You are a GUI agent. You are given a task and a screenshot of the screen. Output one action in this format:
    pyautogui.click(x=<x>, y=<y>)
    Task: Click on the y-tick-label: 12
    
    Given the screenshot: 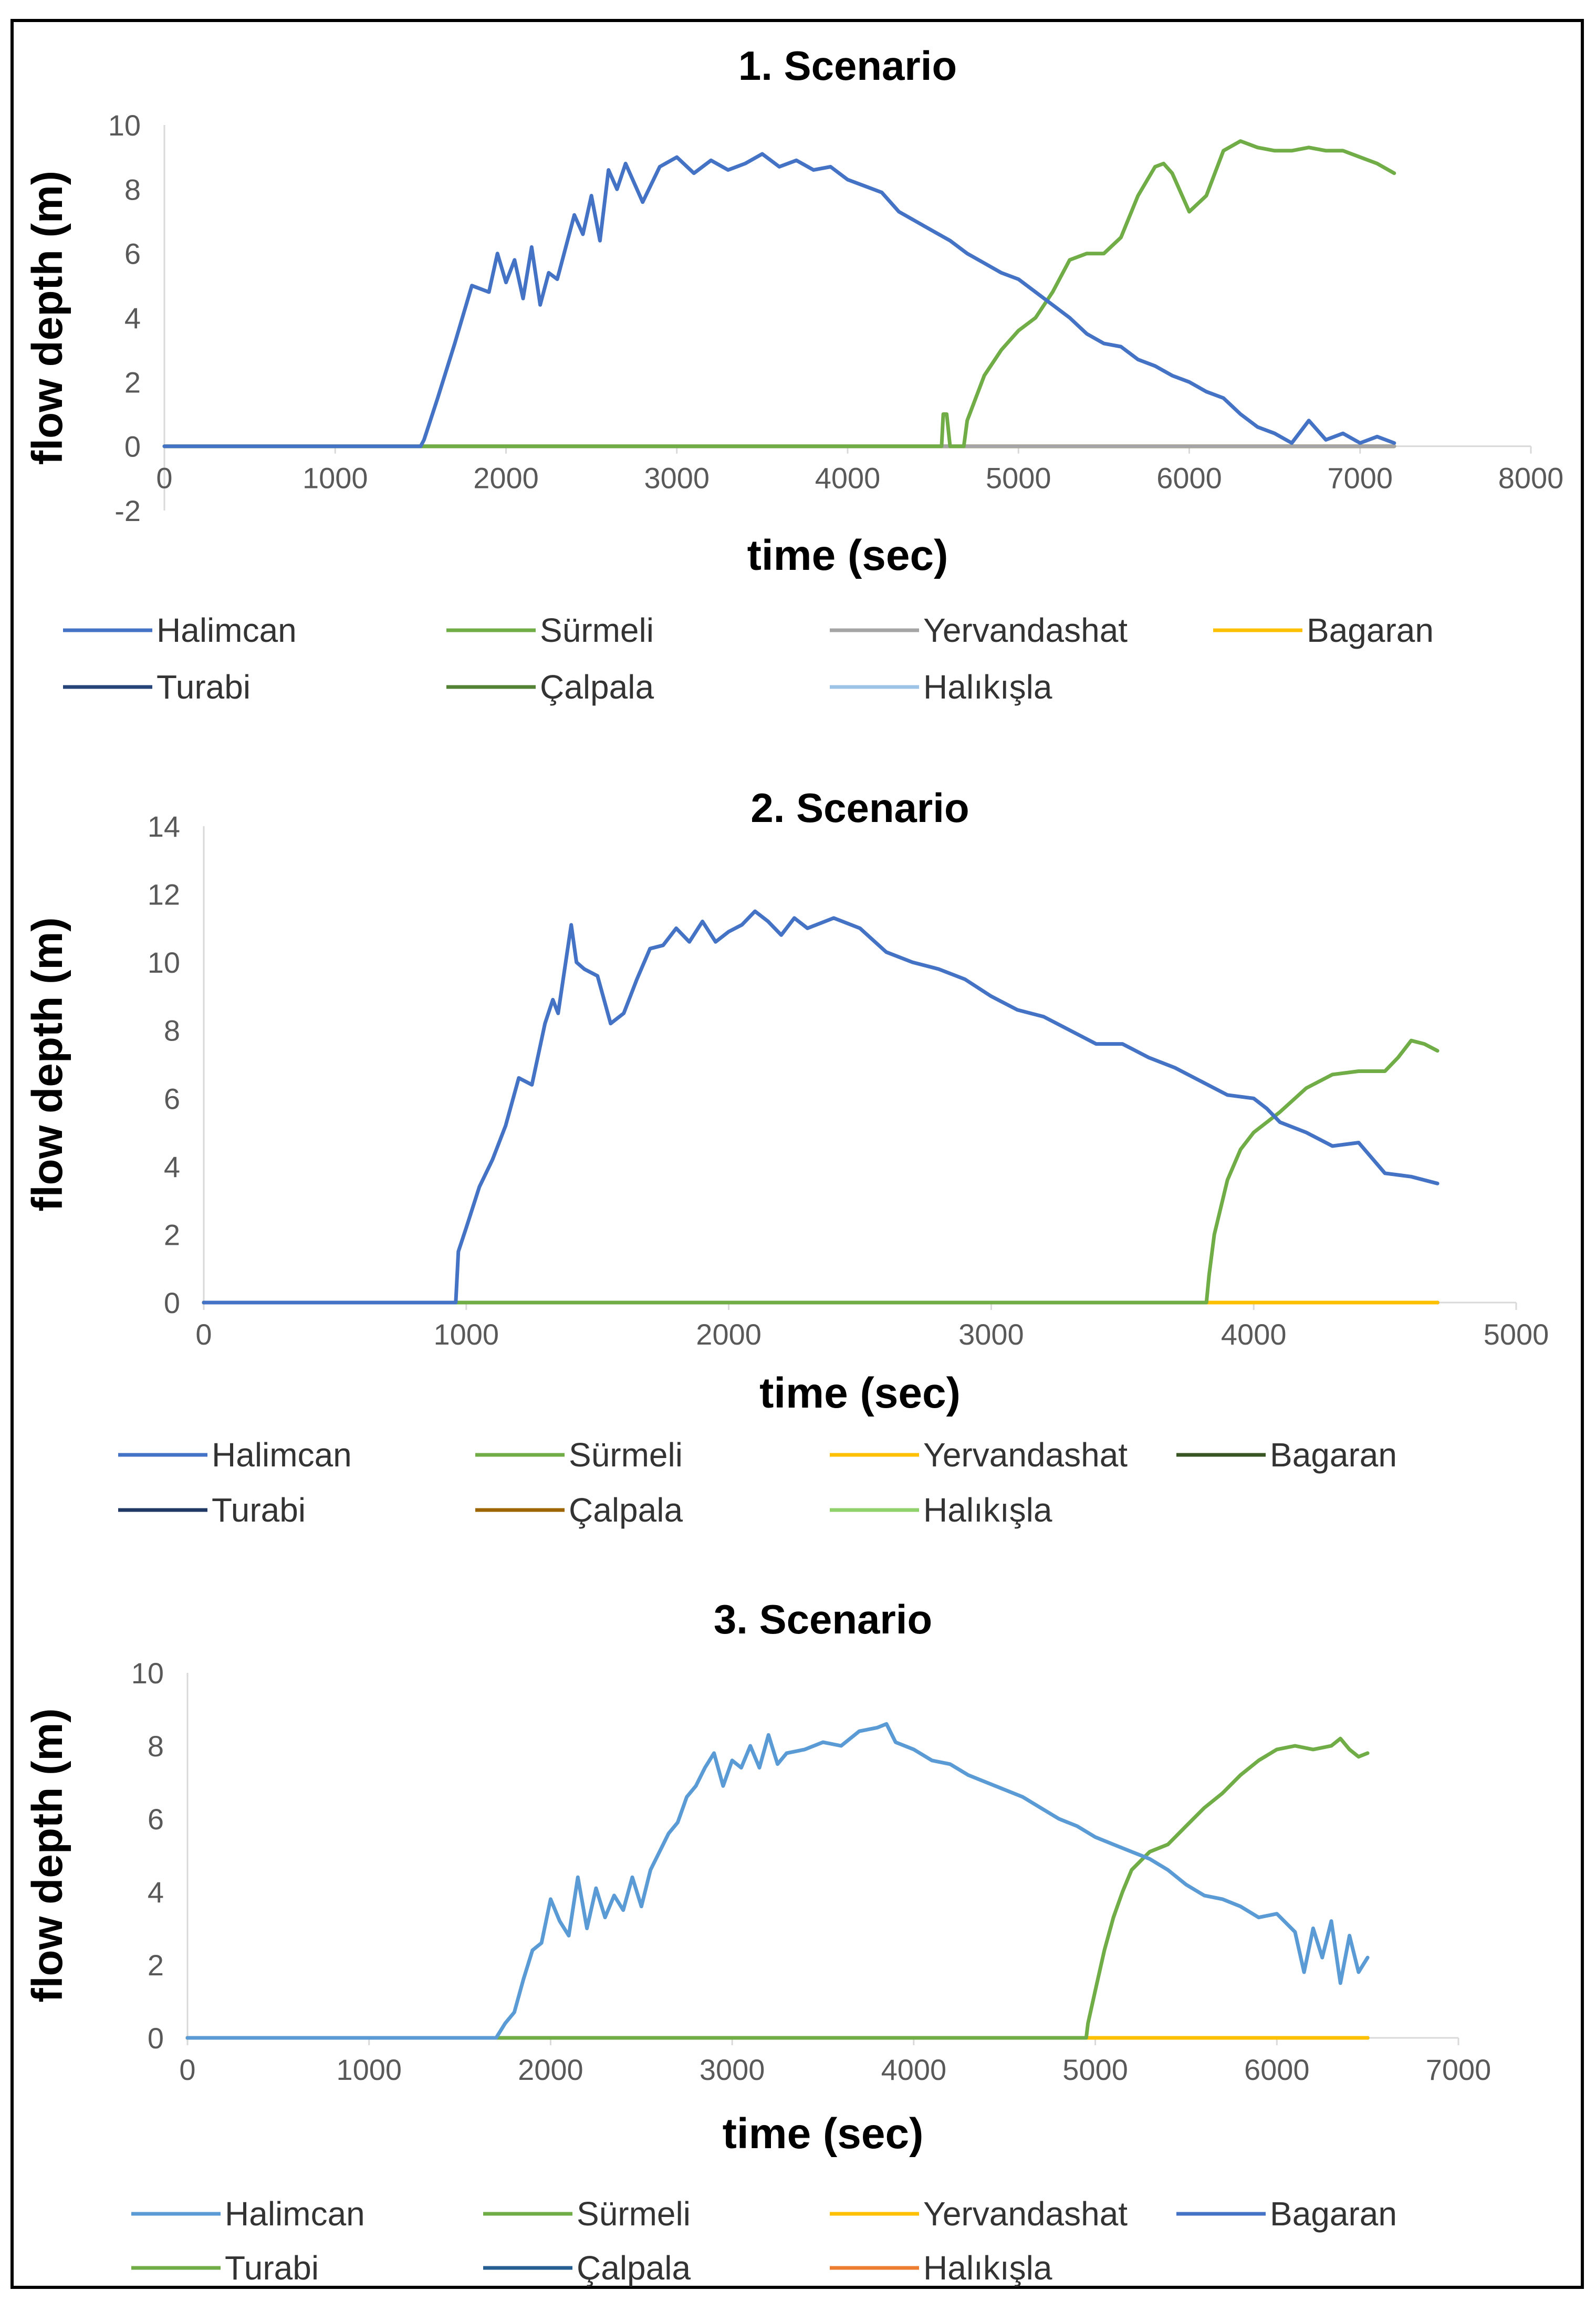 What is the action you would take?
    pyautogui.click(x=164, y=895)
    